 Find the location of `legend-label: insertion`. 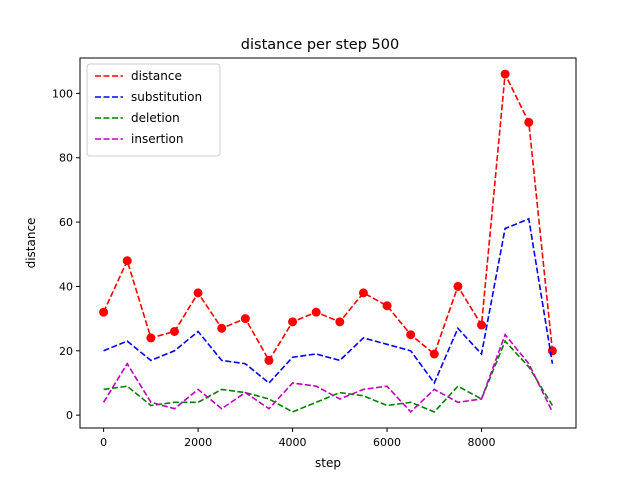

legend-label: insertion is located at coordinates (157, 139).